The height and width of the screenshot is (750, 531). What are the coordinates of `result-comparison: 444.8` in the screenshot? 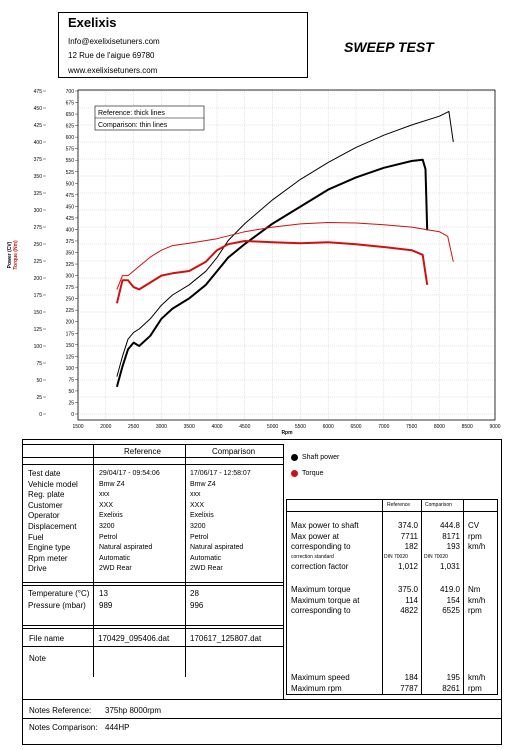 It's located at (449, 525).